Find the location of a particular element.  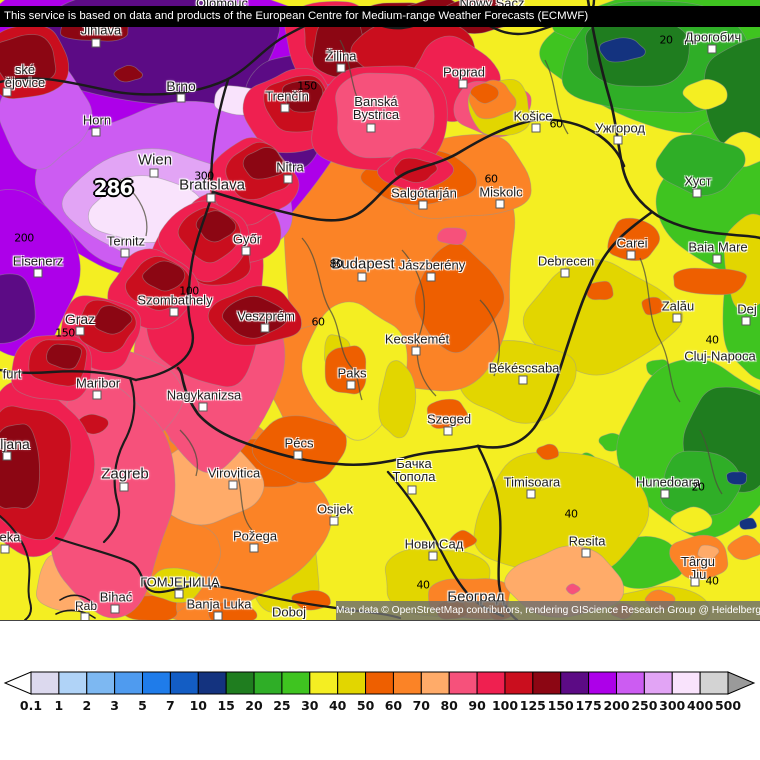

scale-tick-label: 100 is located at coordinates (505, 705).